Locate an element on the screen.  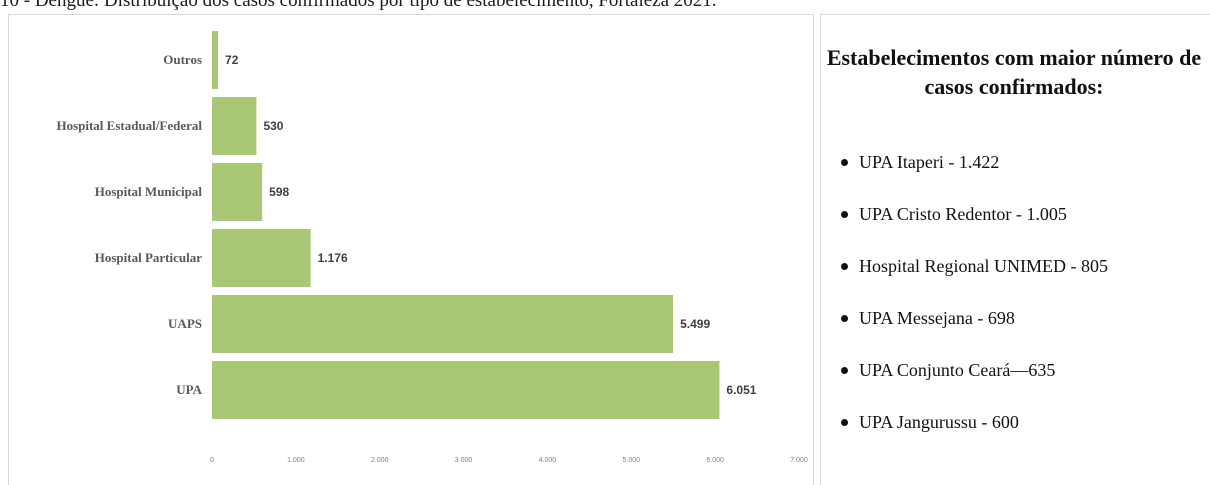
list-item-text: UPA Messejana - 698 is located at coordinates (937, 318).